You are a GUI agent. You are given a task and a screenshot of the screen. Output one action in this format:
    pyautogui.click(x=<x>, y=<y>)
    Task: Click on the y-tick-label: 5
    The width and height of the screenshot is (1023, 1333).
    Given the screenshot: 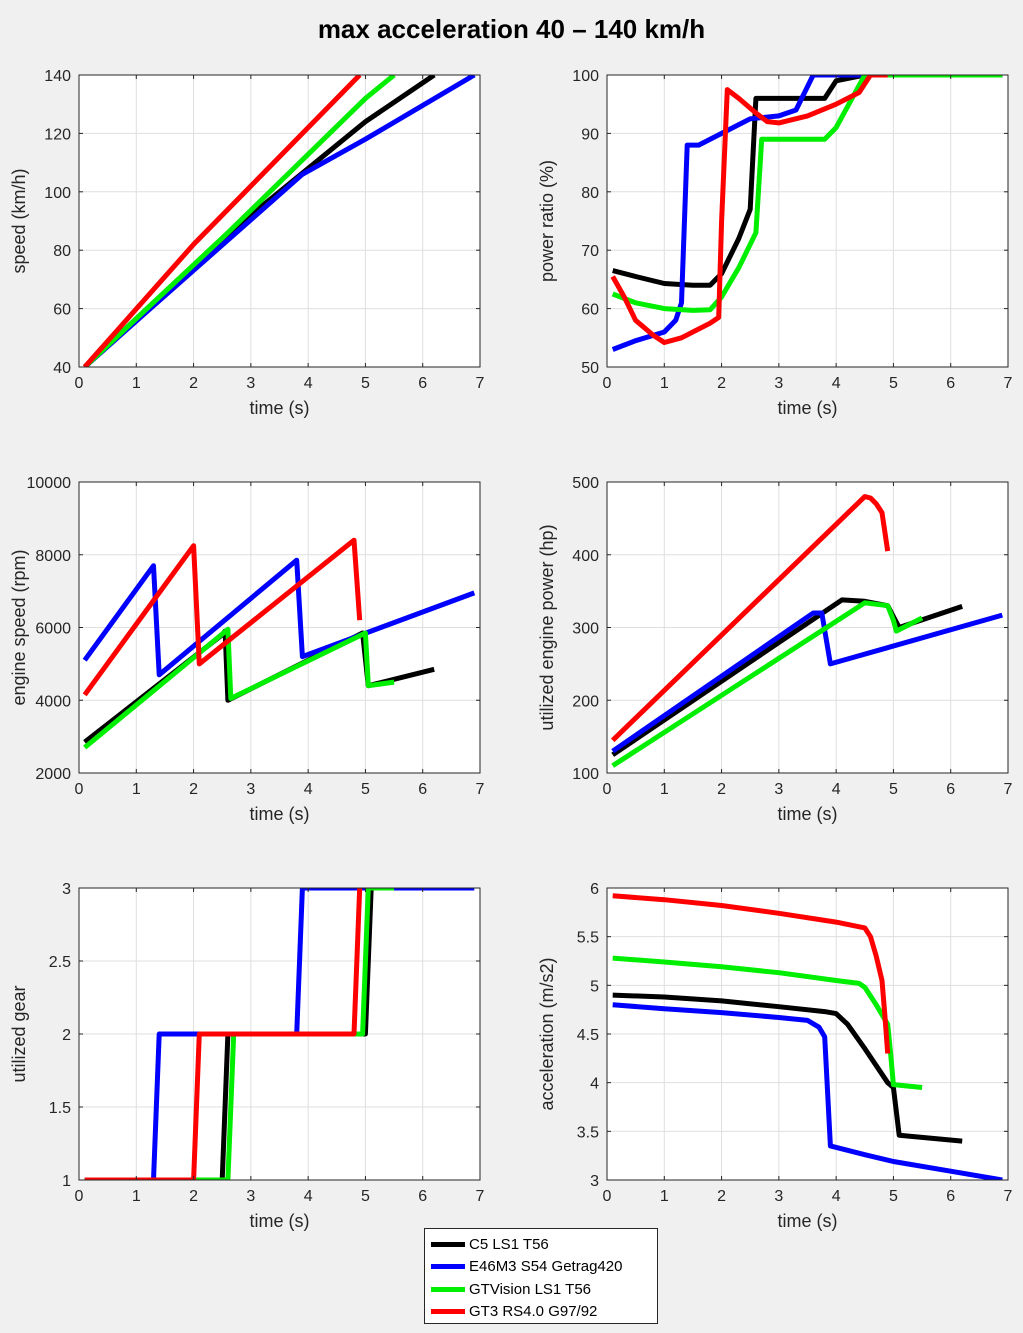 What is the action you would take?
    pyautogui.click(x=594, y=986)
    